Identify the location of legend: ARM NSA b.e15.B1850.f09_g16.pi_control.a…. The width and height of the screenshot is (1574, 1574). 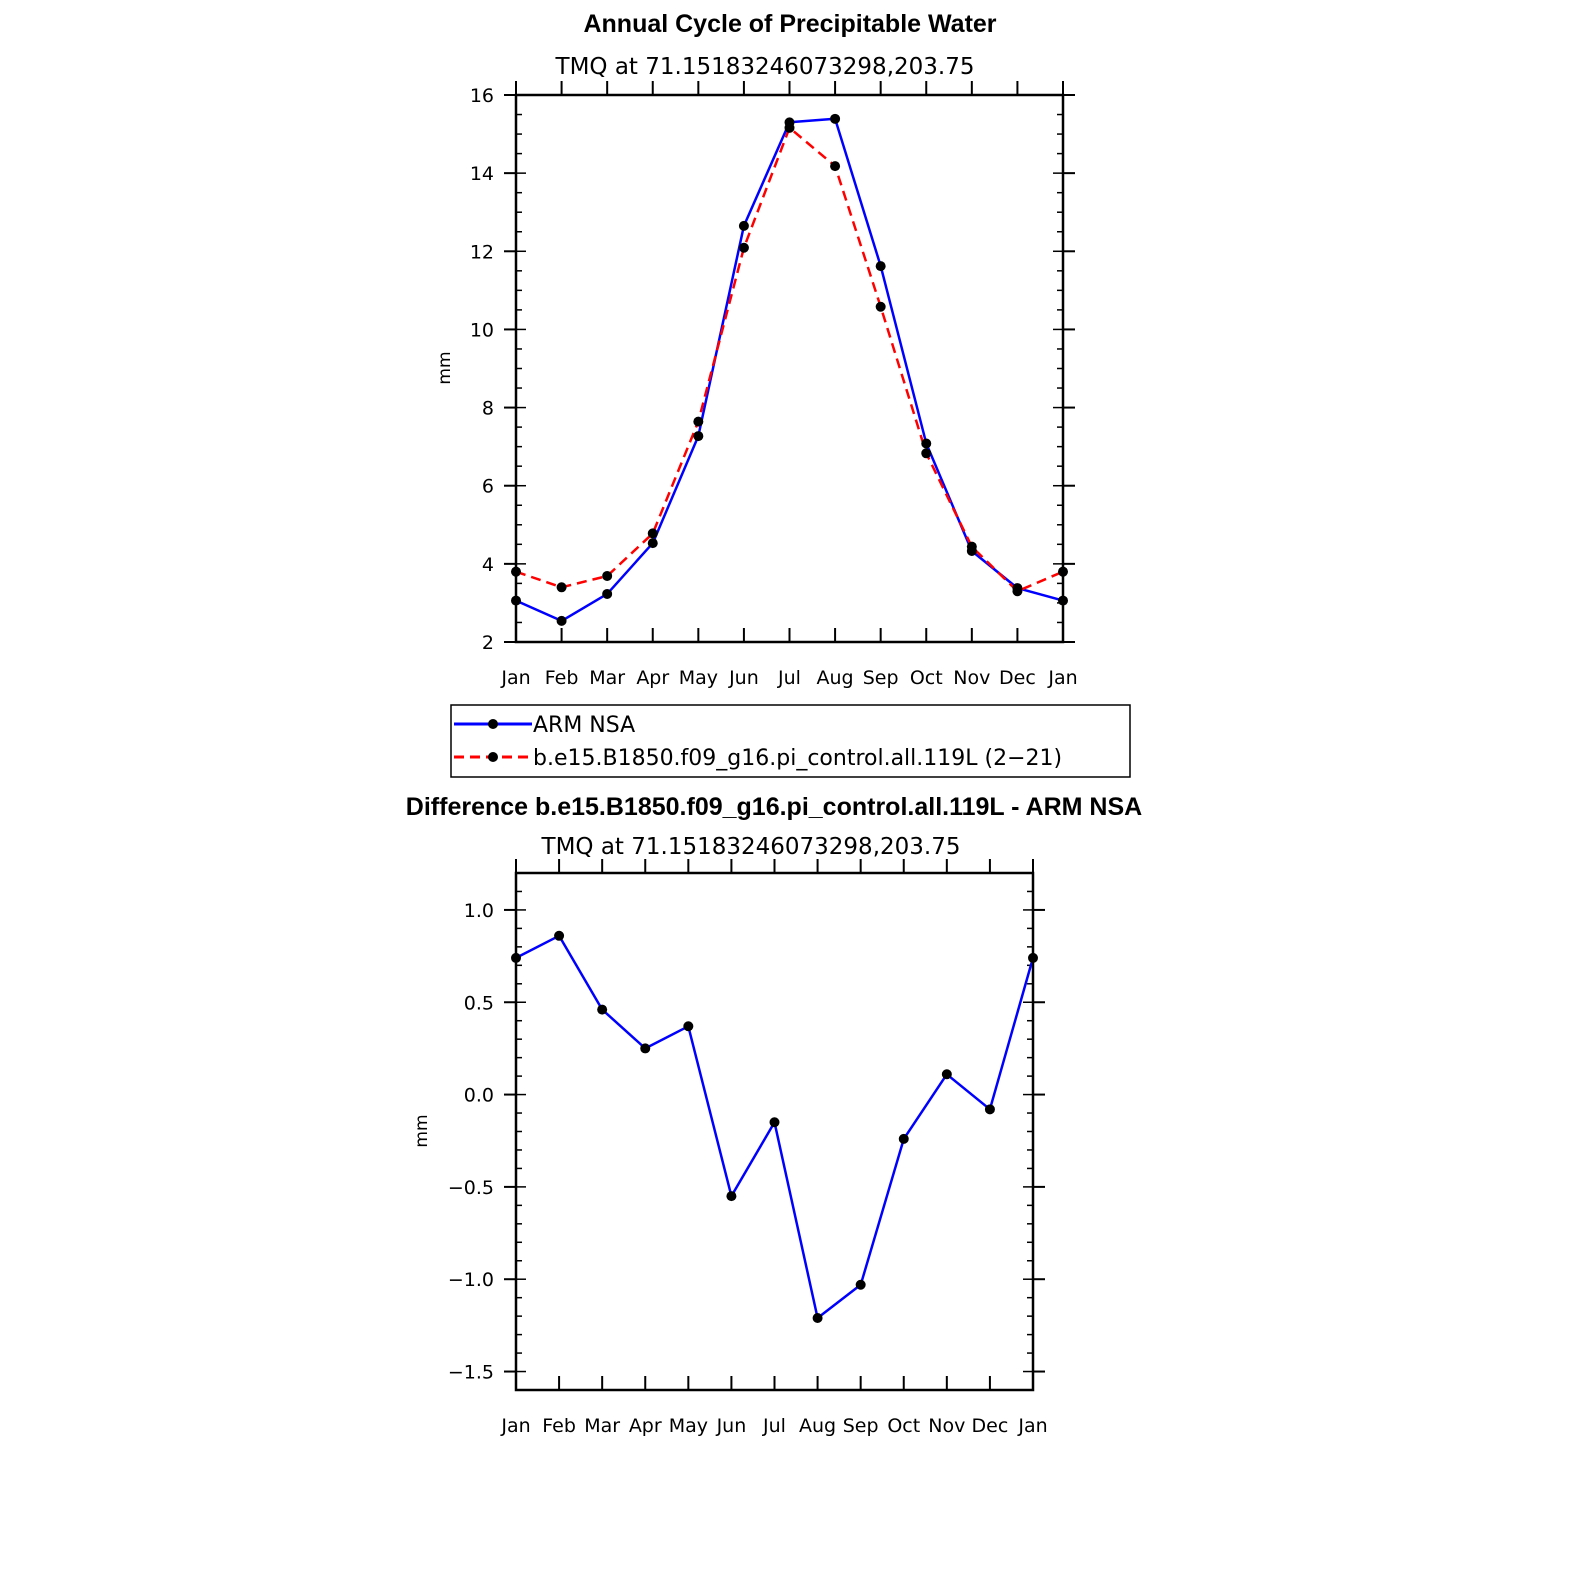
(790, 741).